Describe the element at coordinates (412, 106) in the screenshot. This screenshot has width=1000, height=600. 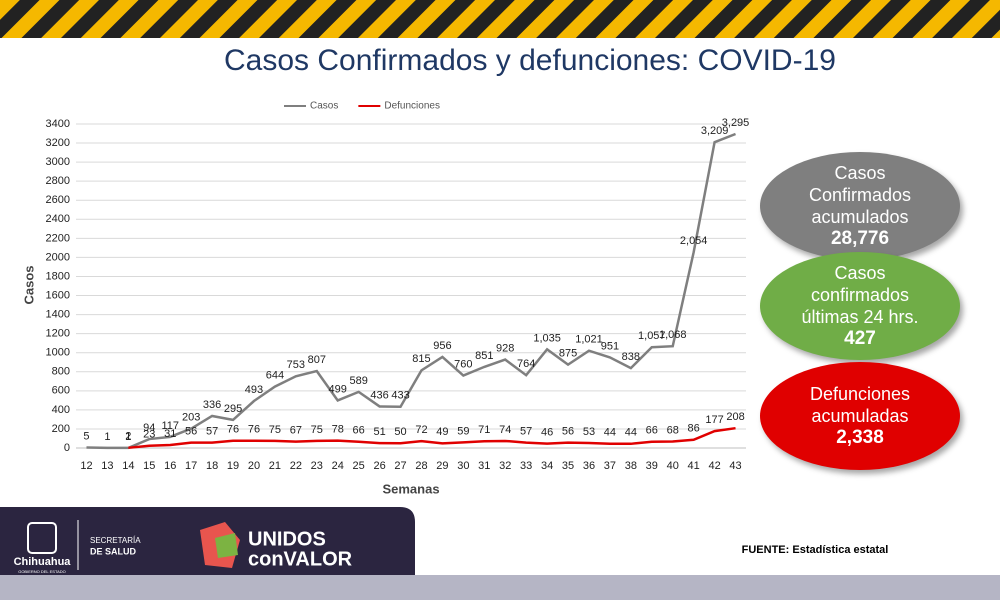
I see `legend-label: Defunciones` at that location.